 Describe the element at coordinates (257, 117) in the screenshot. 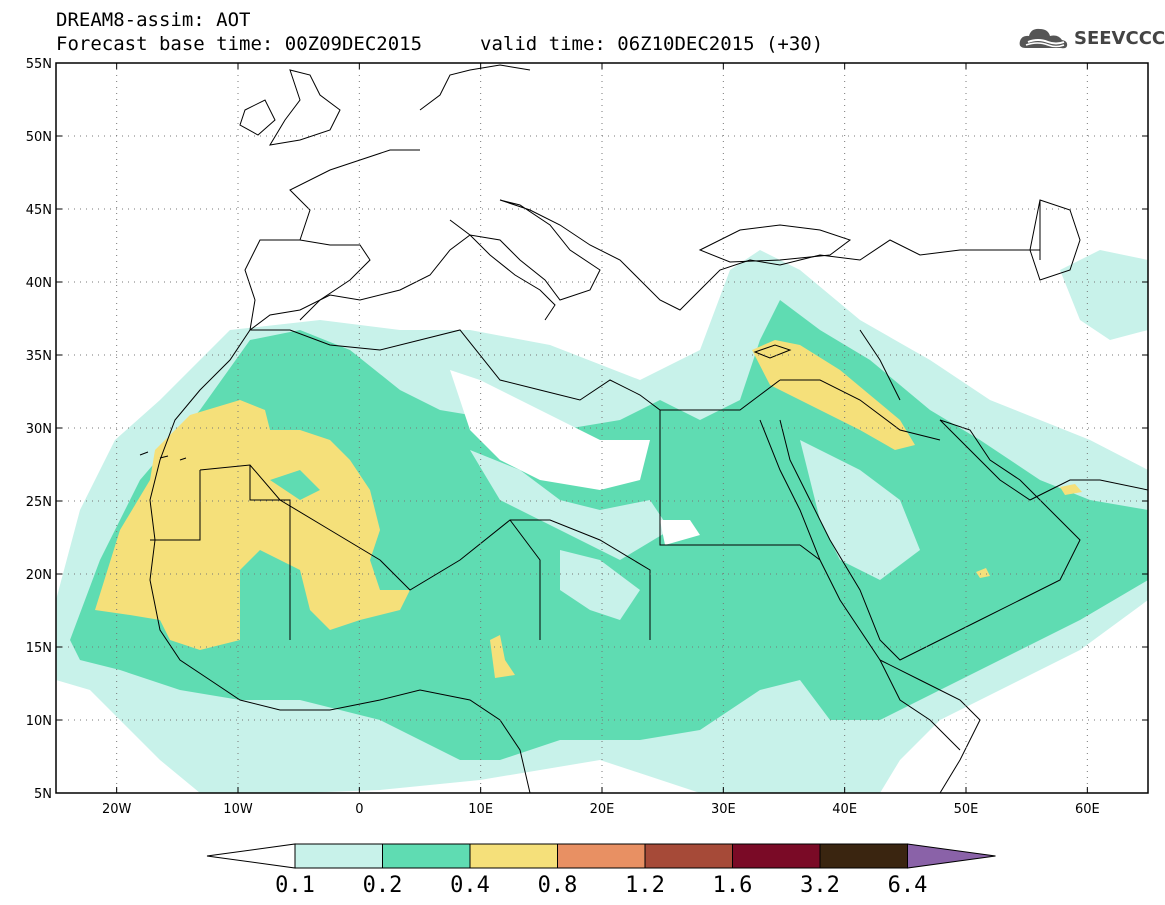

I see `ireland-coastline` at that location.